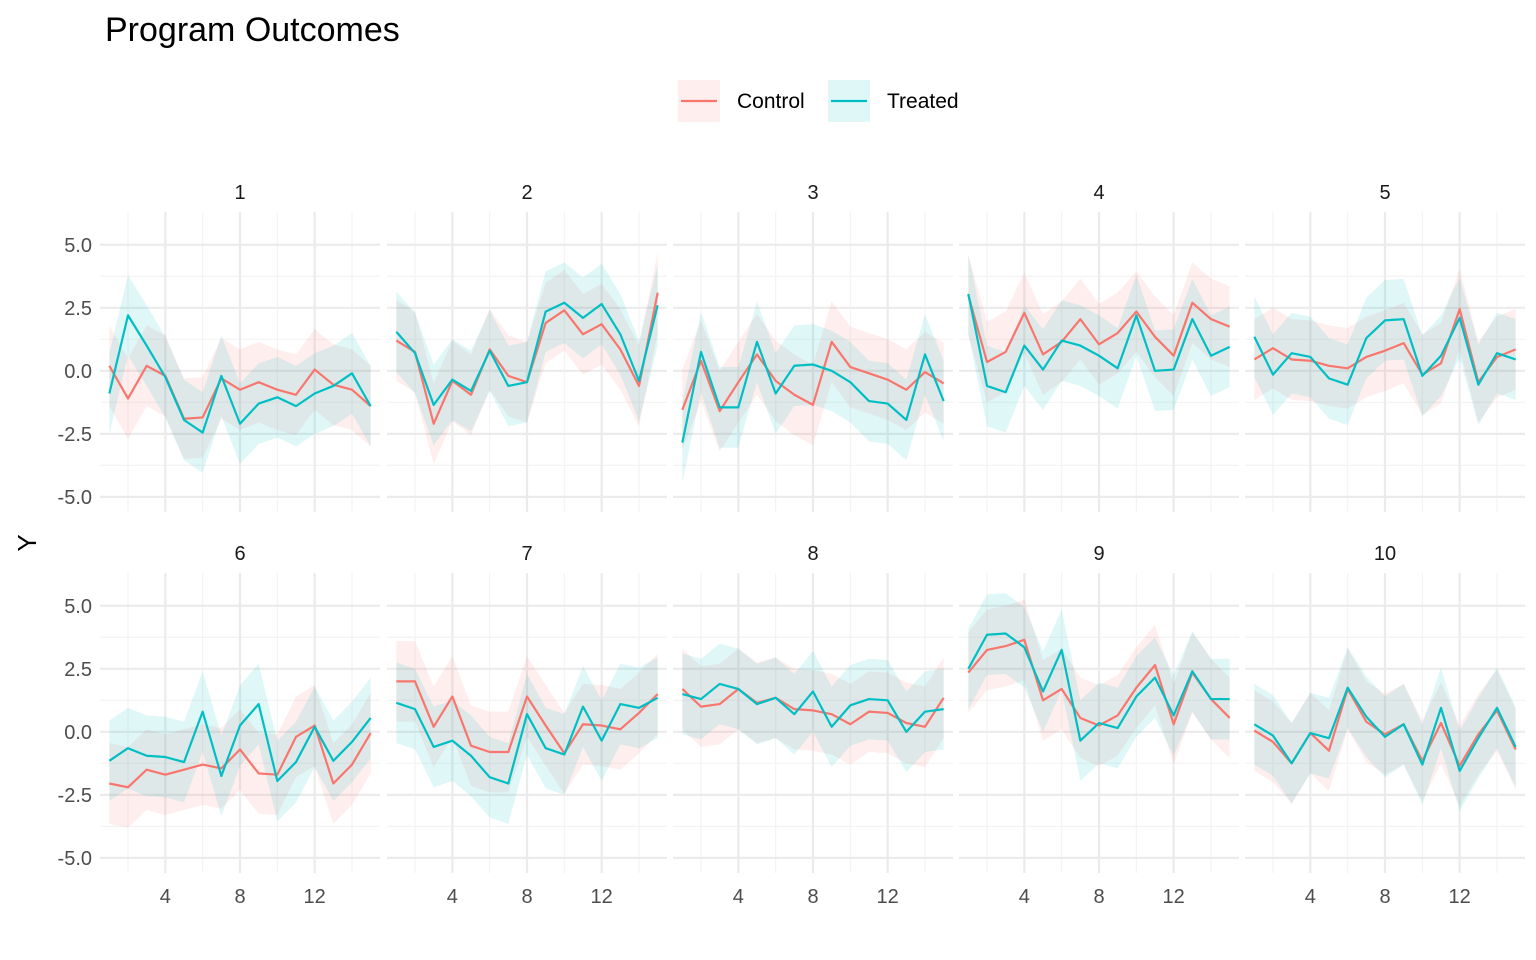 This screenshot has height=960, width=1536. I want to click on facet-panel-2: 2, so click(527, 347).